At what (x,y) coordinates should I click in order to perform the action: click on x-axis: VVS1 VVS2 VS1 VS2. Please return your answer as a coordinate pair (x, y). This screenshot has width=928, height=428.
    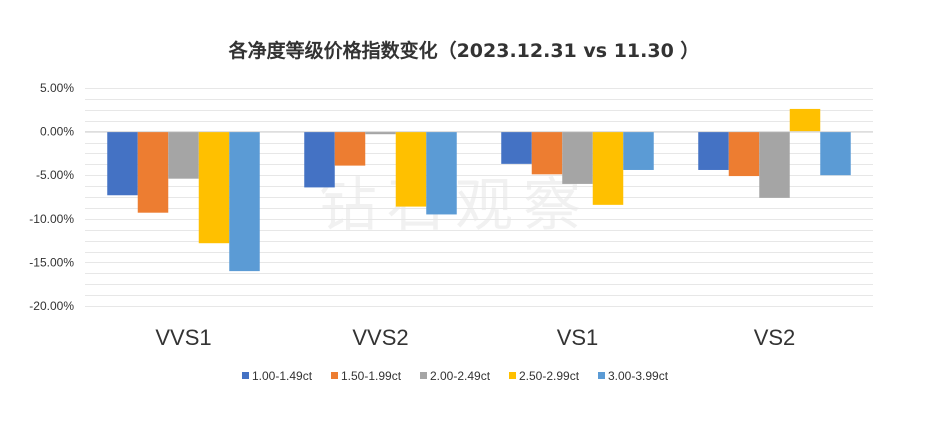
    Looking at the image, I should click on (475, 337).